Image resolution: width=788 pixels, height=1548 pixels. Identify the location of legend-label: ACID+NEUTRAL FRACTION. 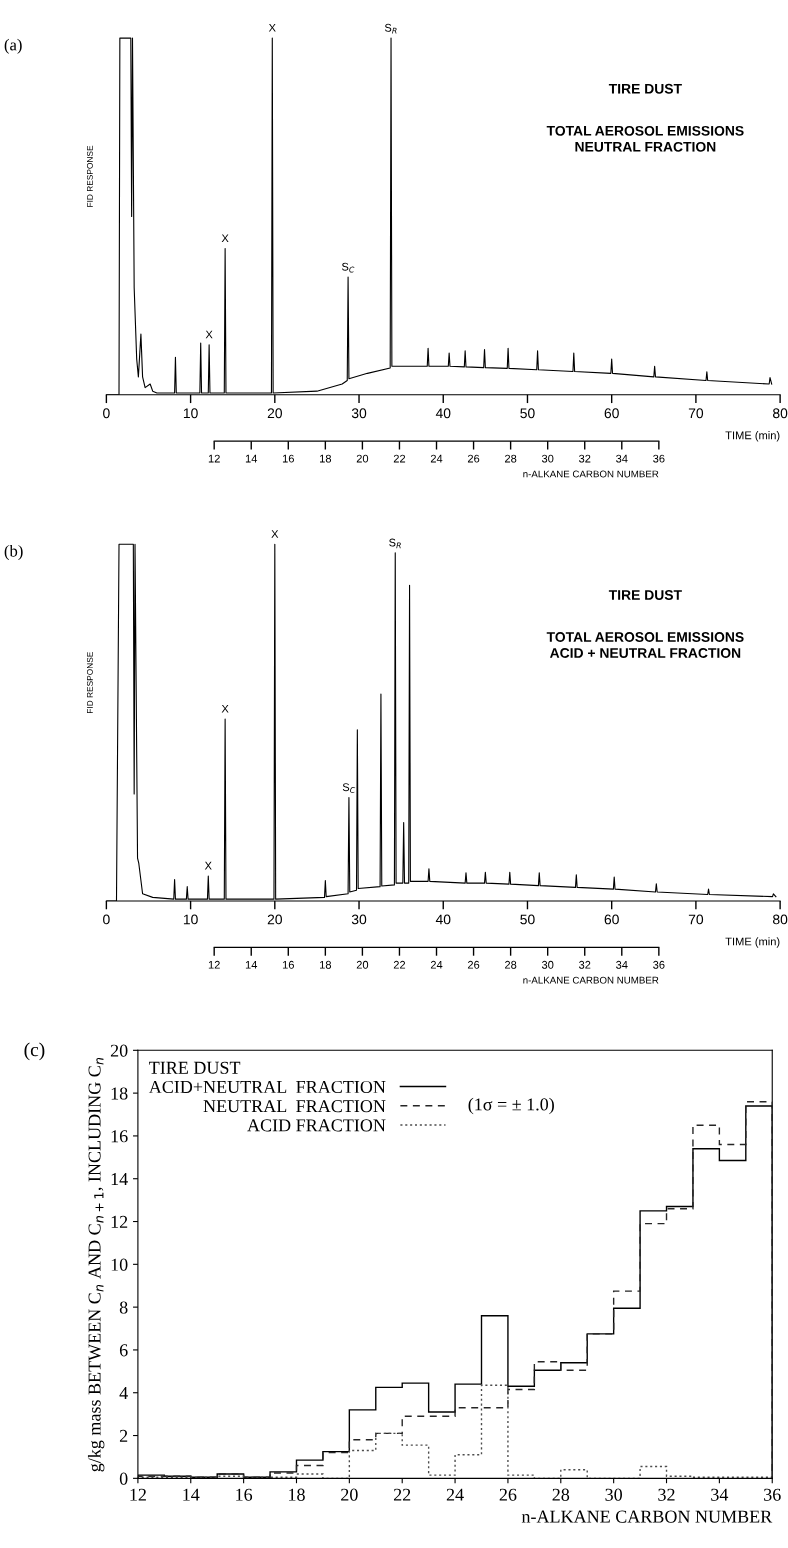
(267, 1087).